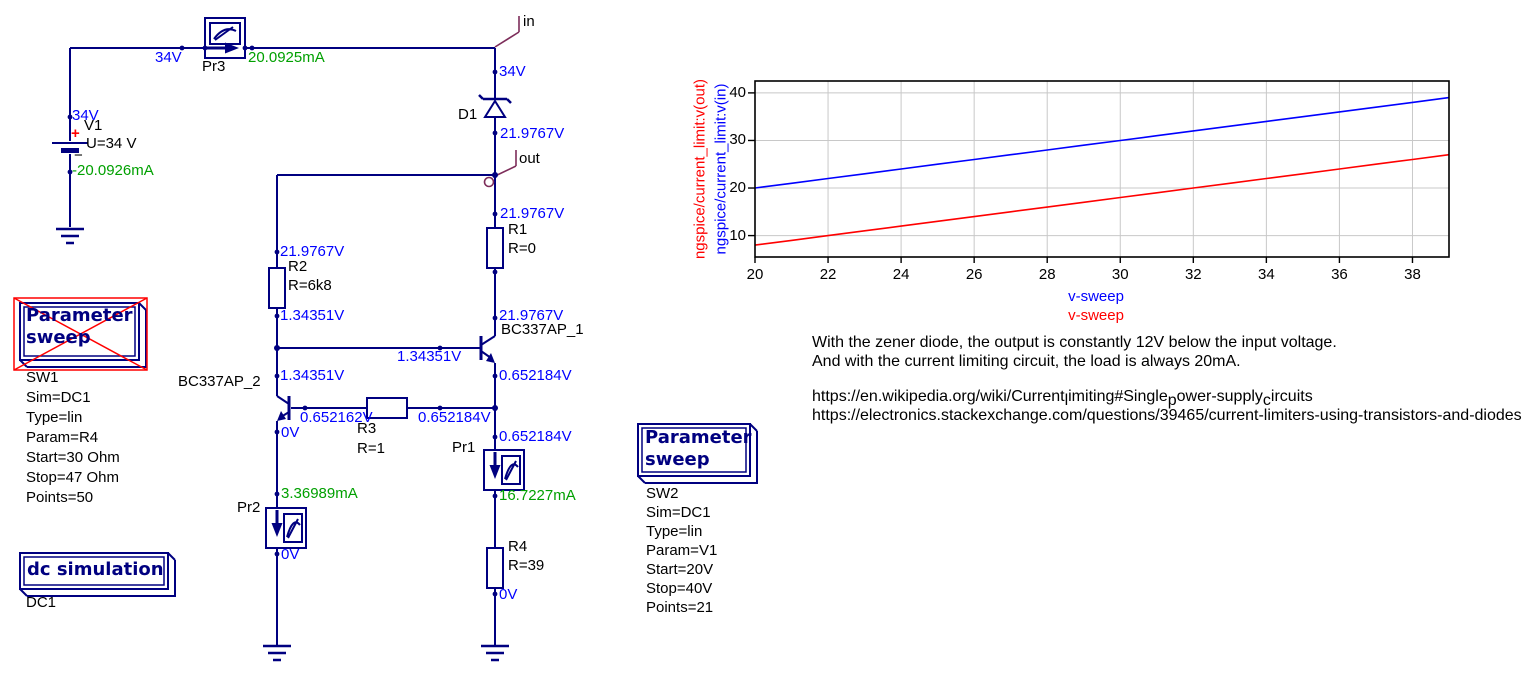 Image resolution: width=1538 pixels, height=679 pixels. What do you see at coordinates (1096, 315) in the screenshot?
I see `x-axis-label-vsweep-red: v-sweep` at bounding box center [1096, 315].